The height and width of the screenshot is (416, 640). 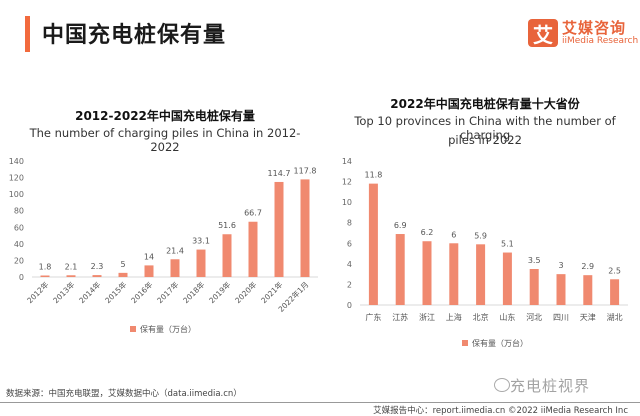 What do you see at coordinates (38, 292) in the screenshot?
I see `chart1-xtick-label: 2012年` at bounding box center [38, 292].